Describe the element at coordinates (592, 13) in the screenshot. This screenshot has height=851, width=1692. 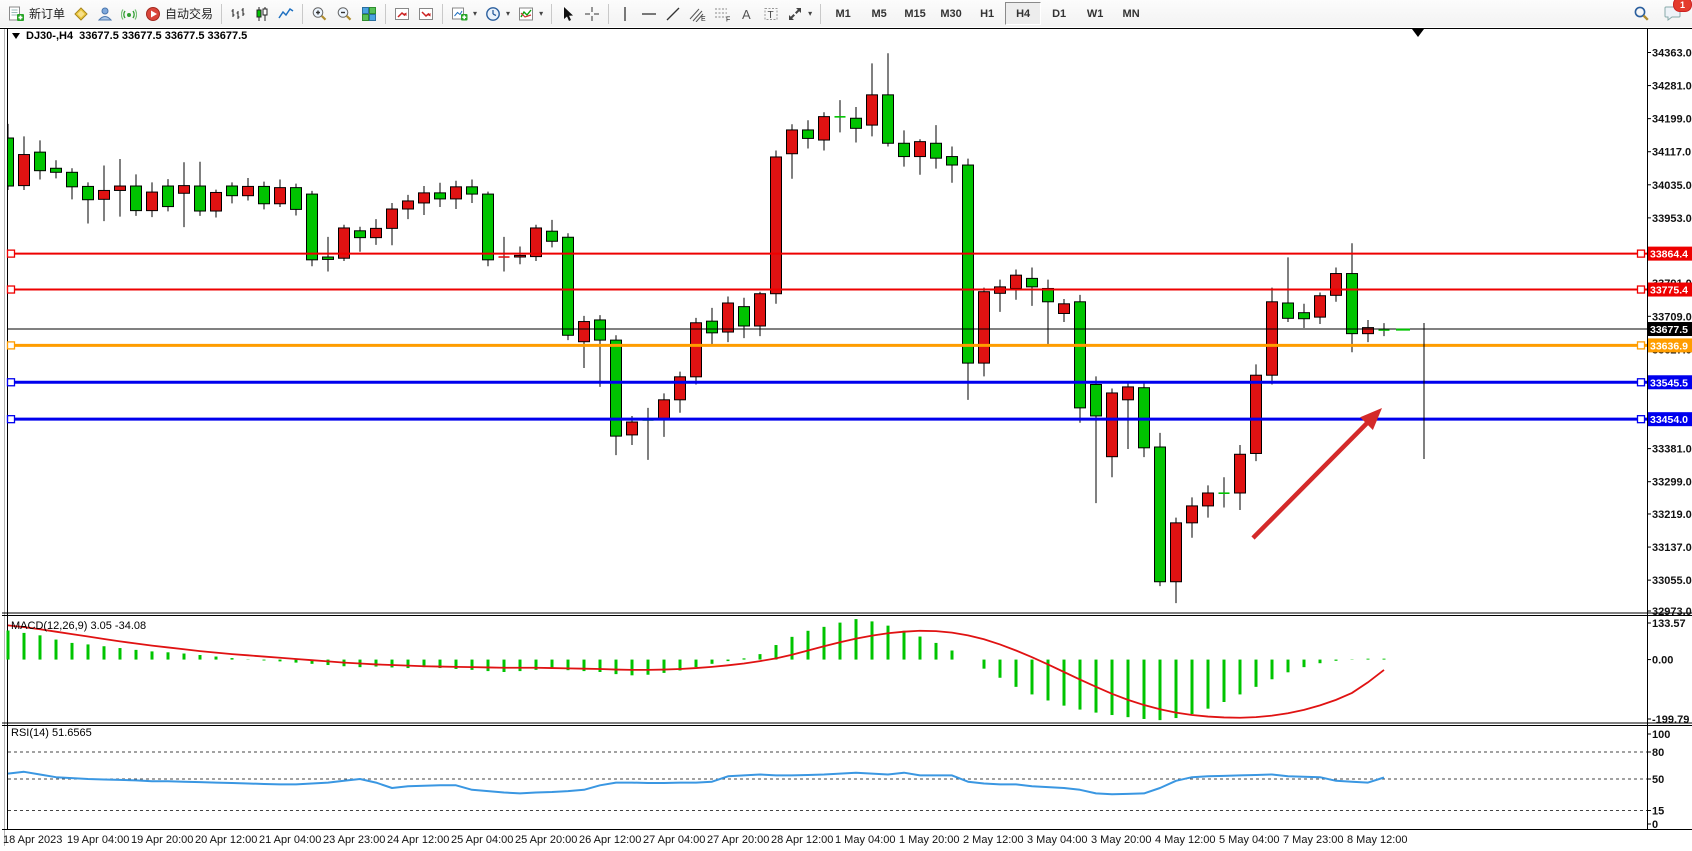
I see `crosshair-button` at that location.